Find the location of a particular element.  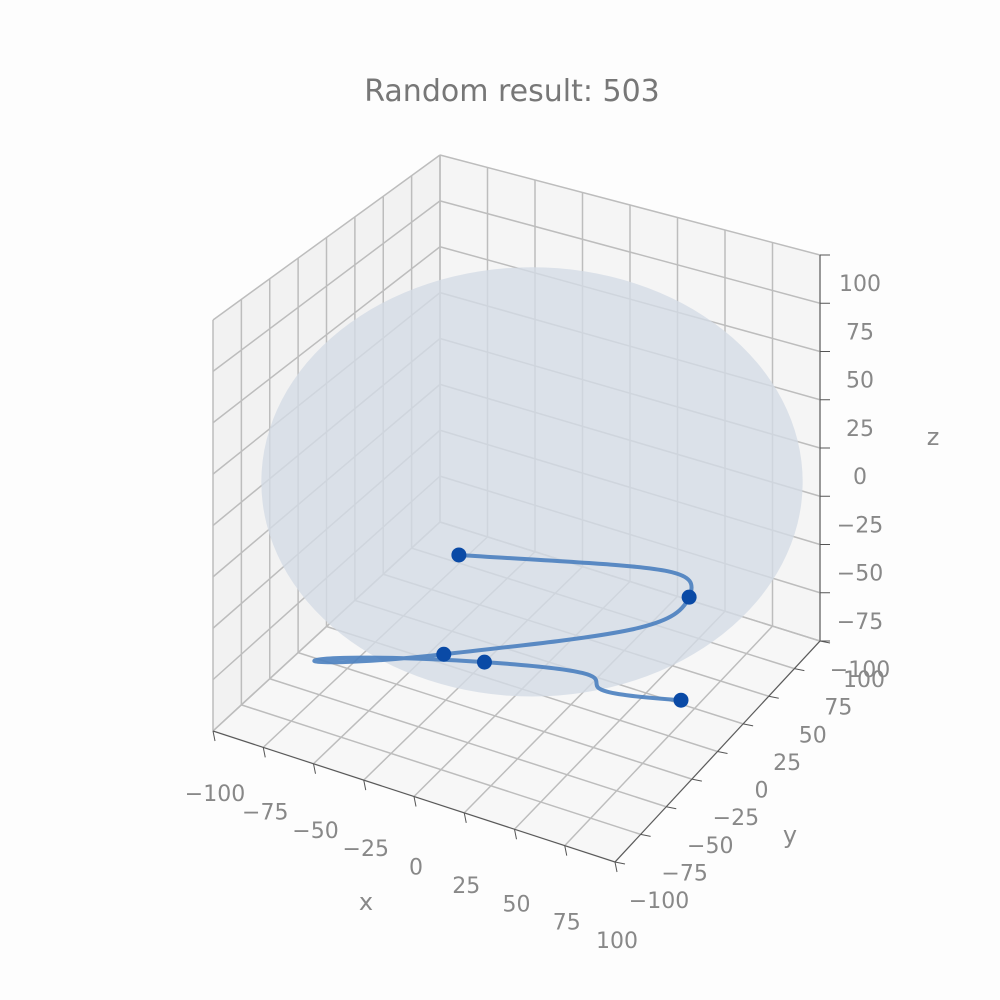

x-tick-label: 50 is located at coordinates (517, 904).